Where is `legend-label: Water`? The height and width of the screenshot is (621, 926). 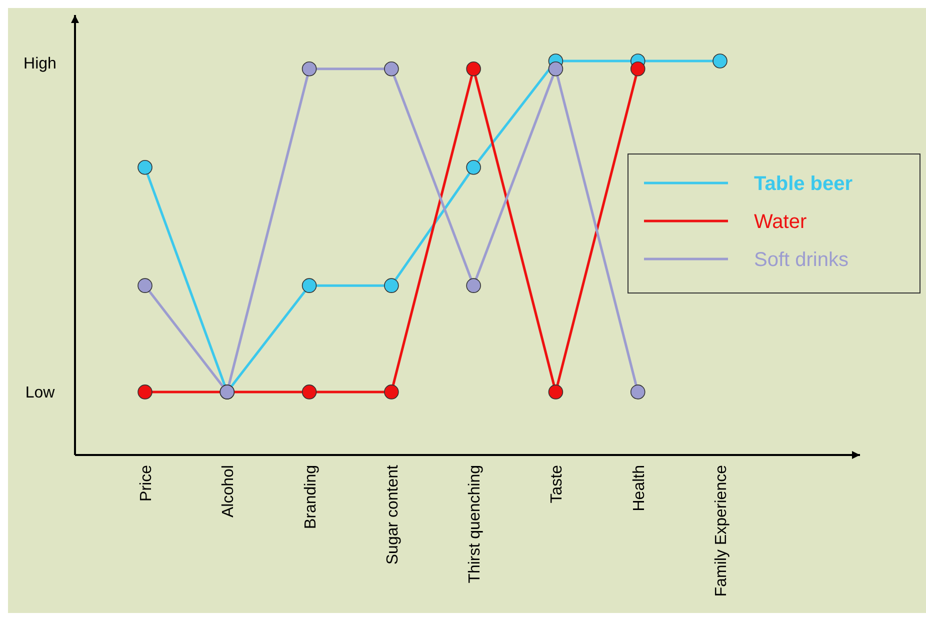 legend-label: Water is located at coordinates (780, 222).